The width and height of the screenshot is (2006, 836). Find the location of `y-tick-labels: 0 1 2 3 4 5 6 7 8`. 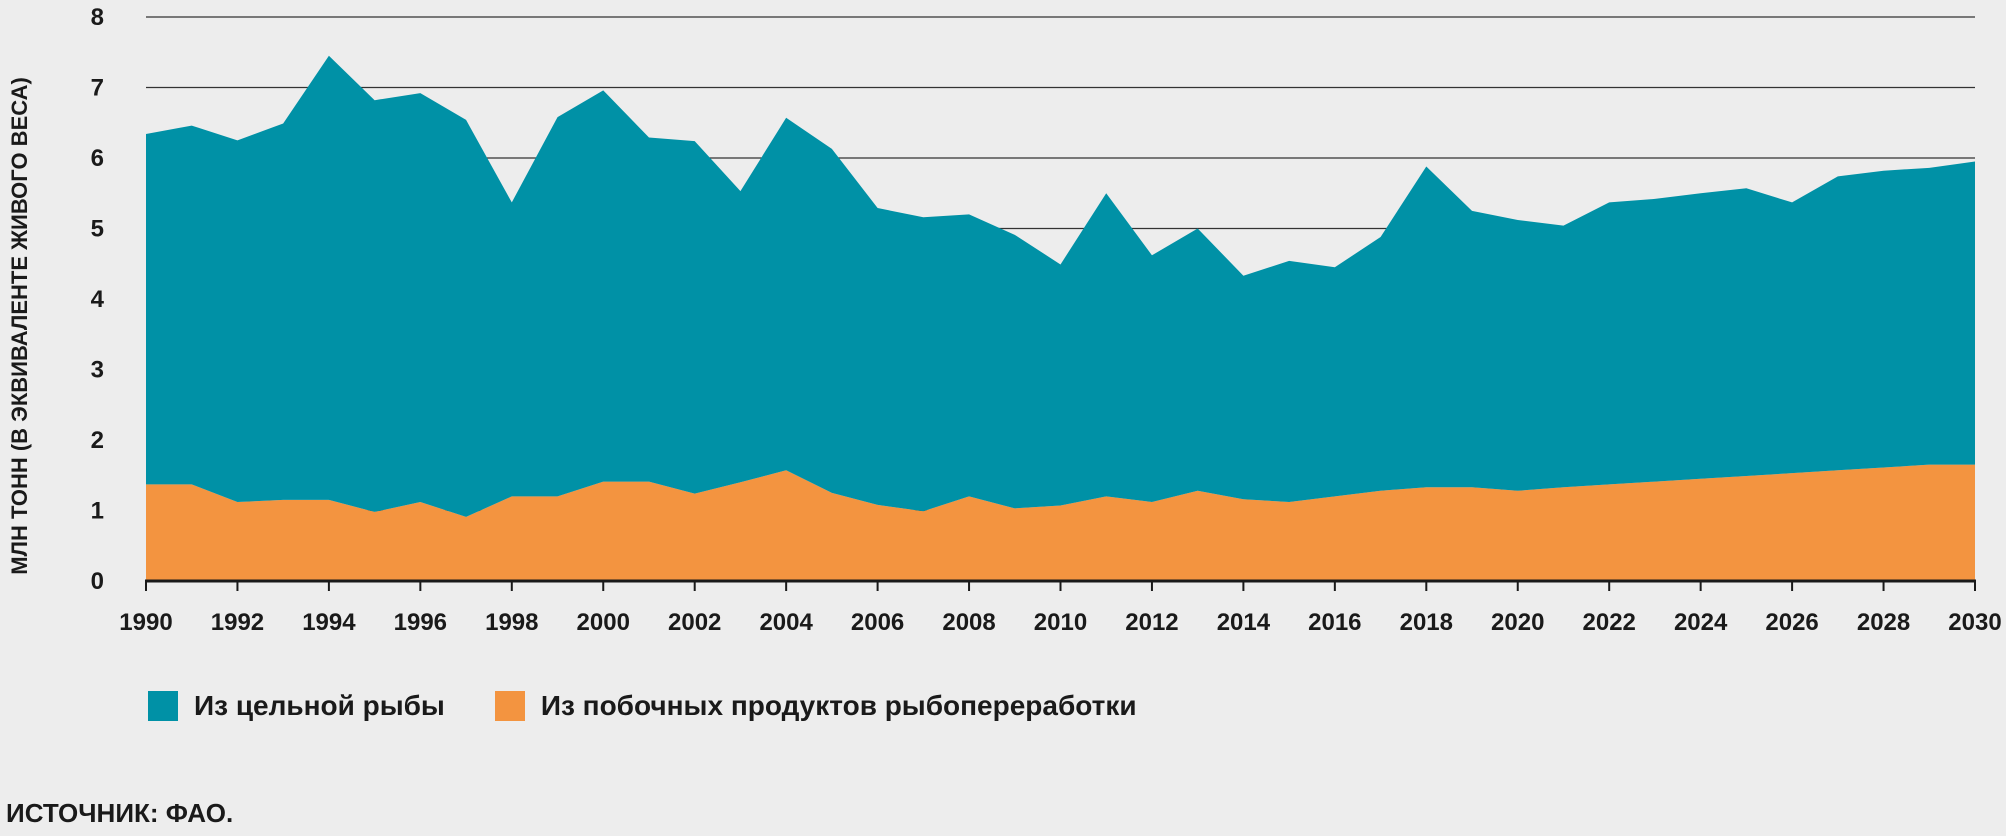

y-tick-labels: 0 1 2 3 4 5 6 7 8 is located at coordinates (98, 299).